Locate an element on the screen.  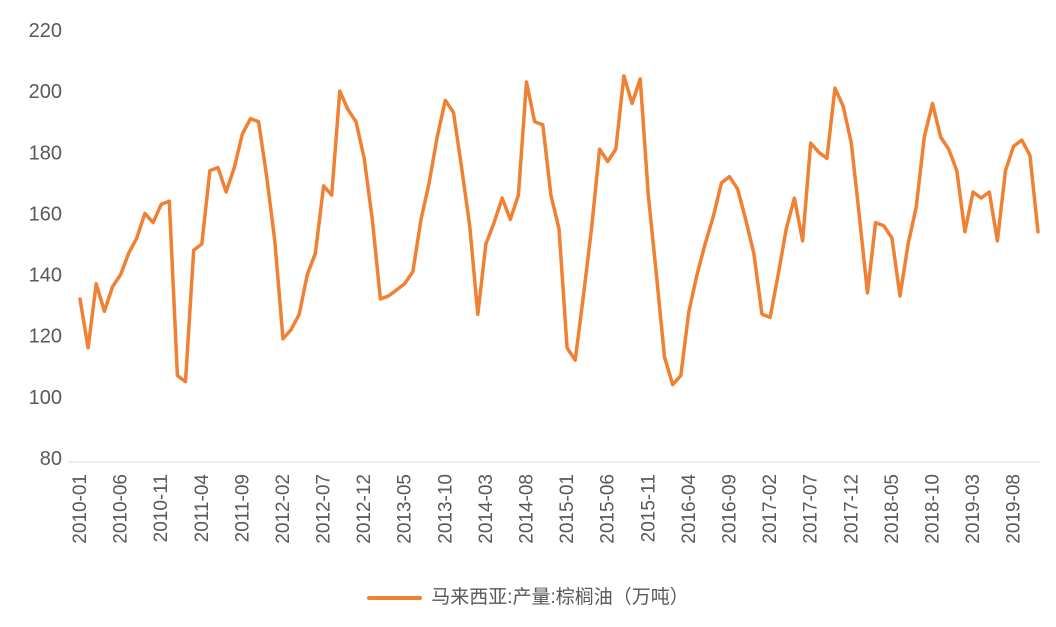
x-tick-label: 2010-06 is located at coordinates (121, 509).